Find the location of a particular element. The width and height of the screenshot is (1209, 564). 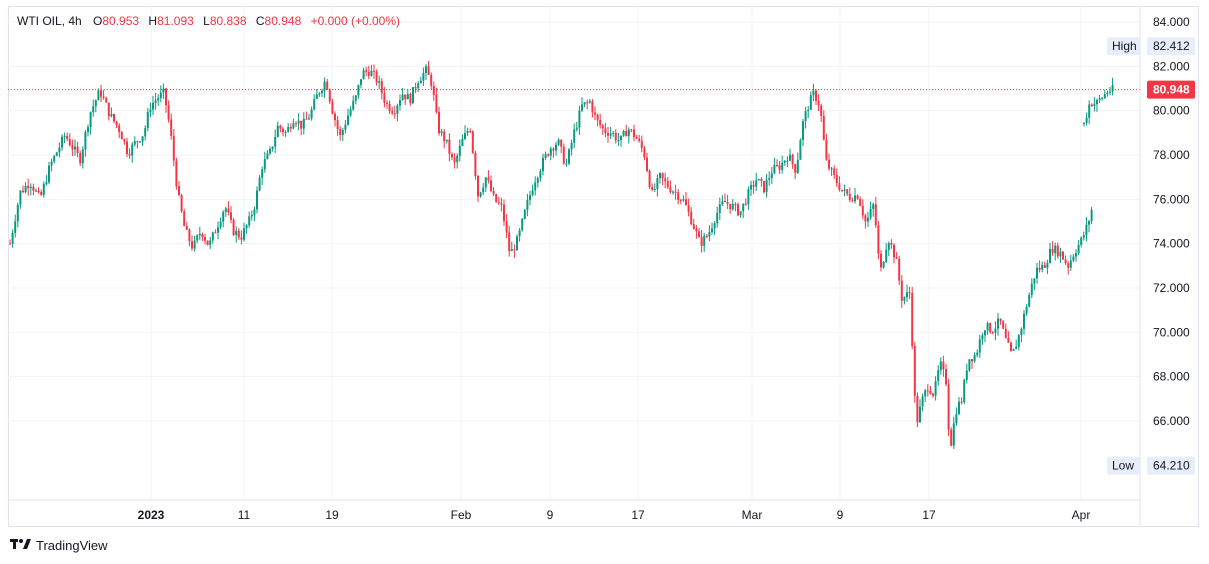

x-tick-label: Mar is located at coordinates (752, 515).